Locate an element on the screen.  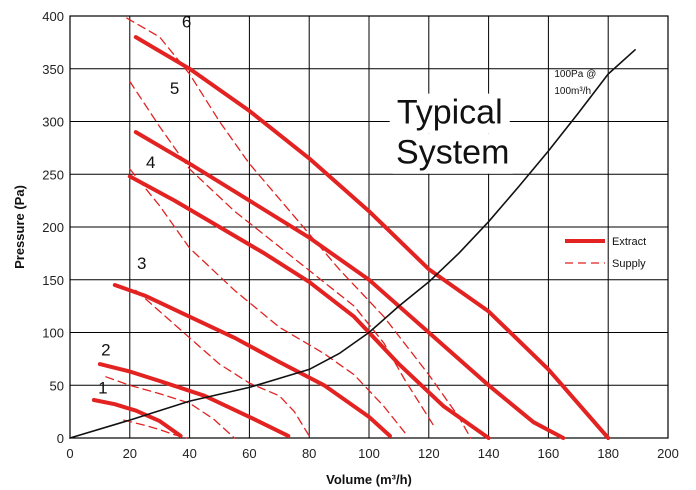
curve-number-5: 5 is located at coordinates (174, 88).